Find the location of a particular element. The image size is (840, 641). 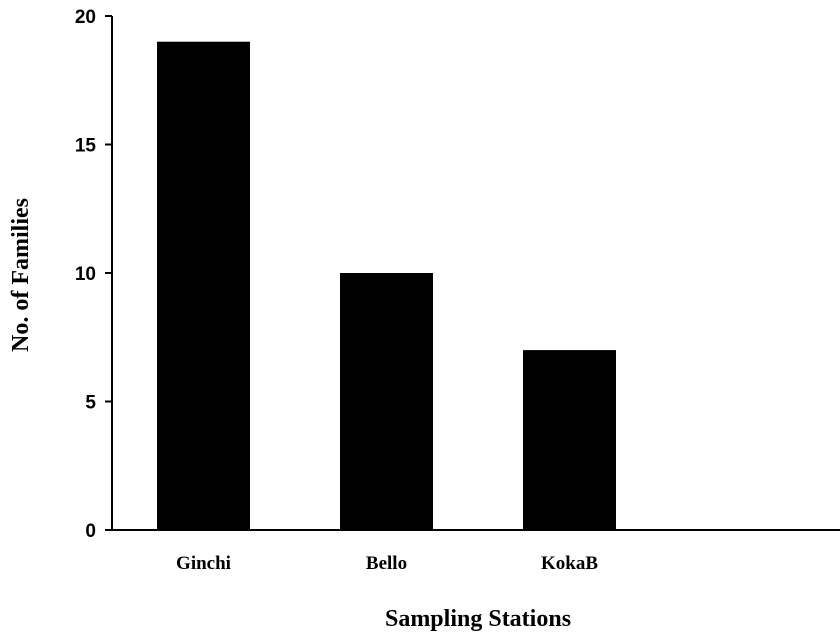

y-axis-title: No. of Families is located at coordinates (21, 275).